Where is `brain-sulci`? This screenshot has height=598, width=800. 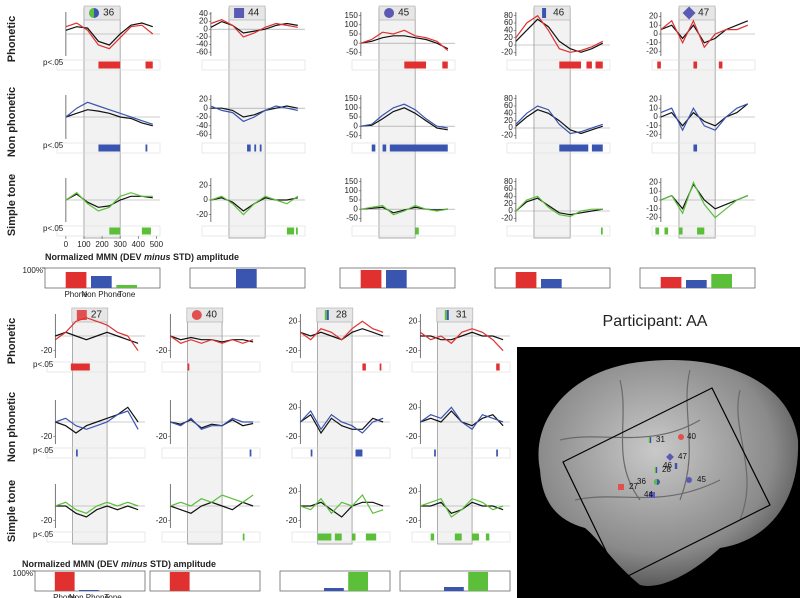 brain-sulci is located at coordinates (653, 445).